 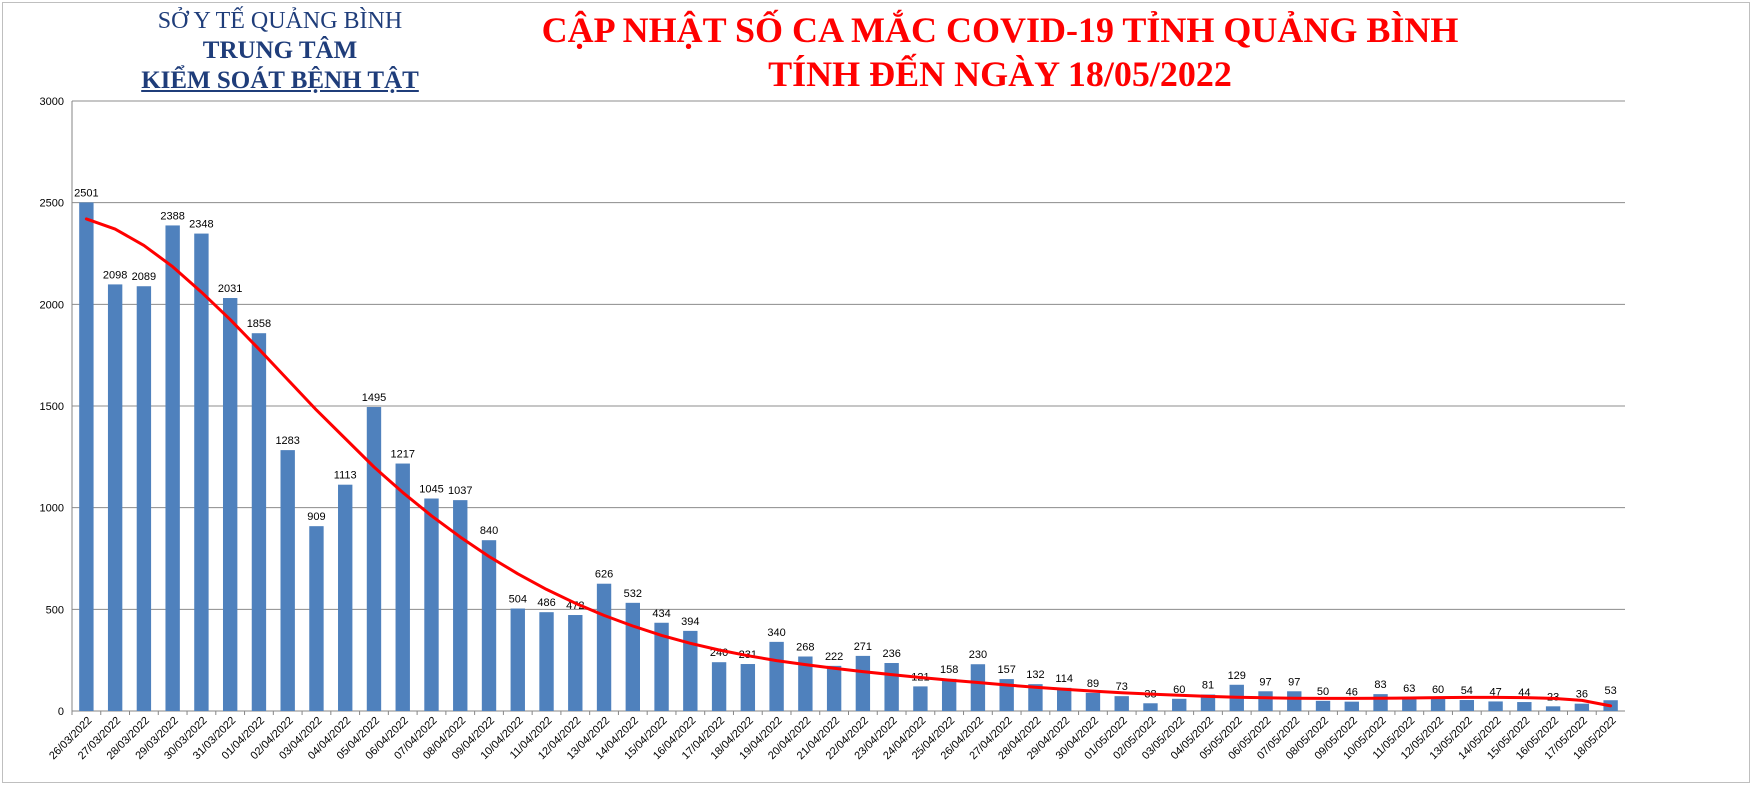 I want to click on data-label: 2348, so click(x=201, y=225).